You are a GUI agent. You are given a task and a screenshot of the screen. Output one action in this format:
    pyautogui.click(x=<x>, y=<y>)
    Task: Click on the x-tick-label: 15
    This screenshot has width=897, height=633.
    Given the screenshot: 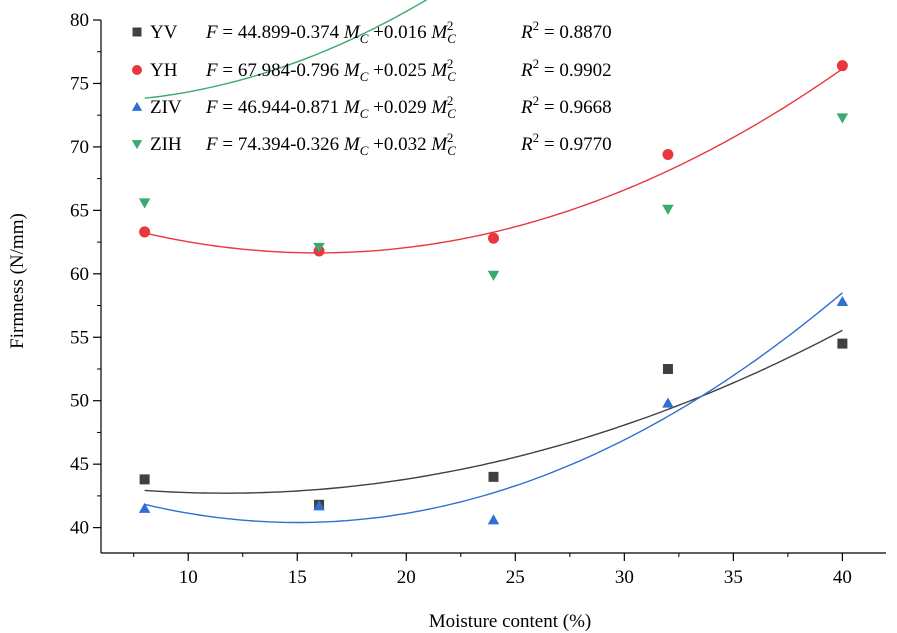 What is the action you would take?
    pyautogui.click(x=297, y=577)
    